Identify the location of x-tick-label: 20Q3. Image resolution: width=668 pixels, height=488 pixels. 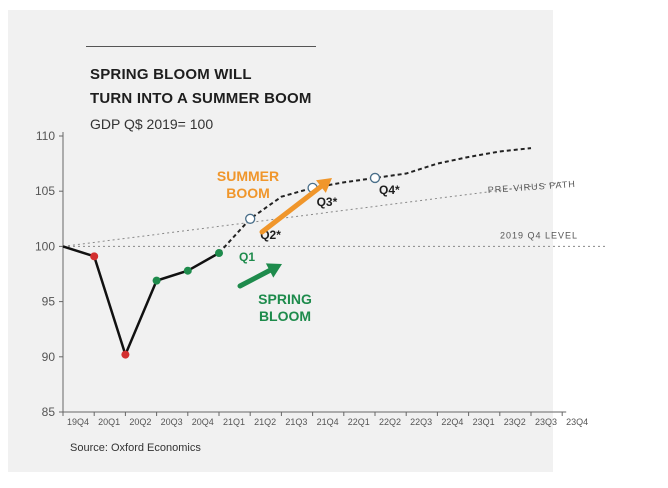
(172, 422).